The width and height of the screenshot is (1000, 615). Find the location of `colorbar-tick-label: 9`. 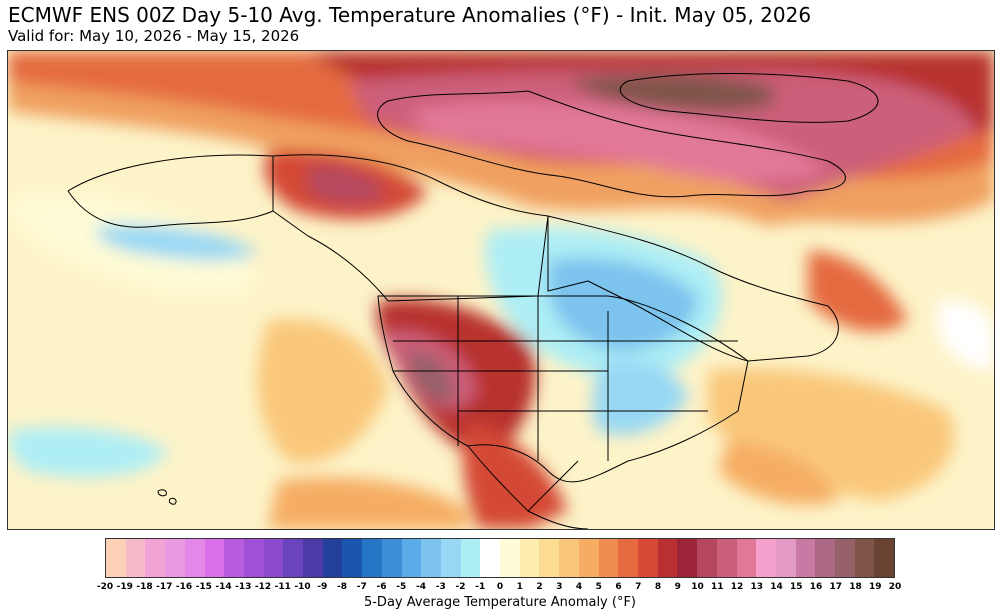

colorbar-tick-label: 9 is located at coordinates (677, 587).